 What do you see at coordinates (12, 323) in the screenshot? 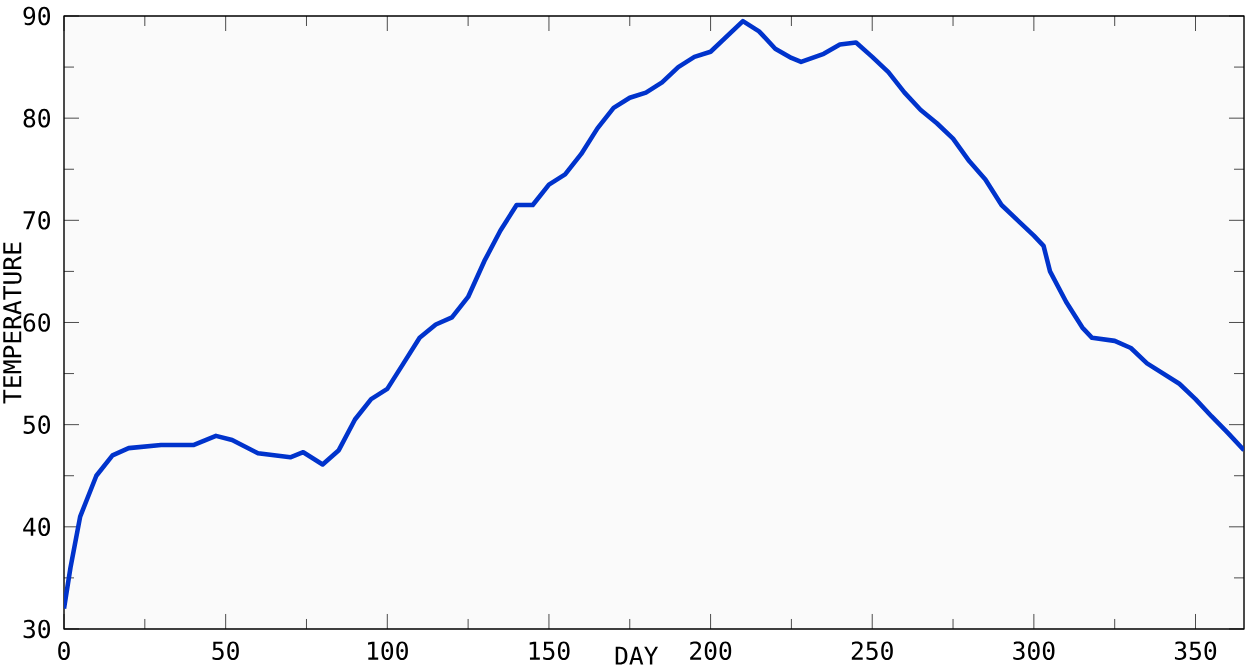
I see `y-axis-title: TEMPERATURE` at bounding box center [12, 323].